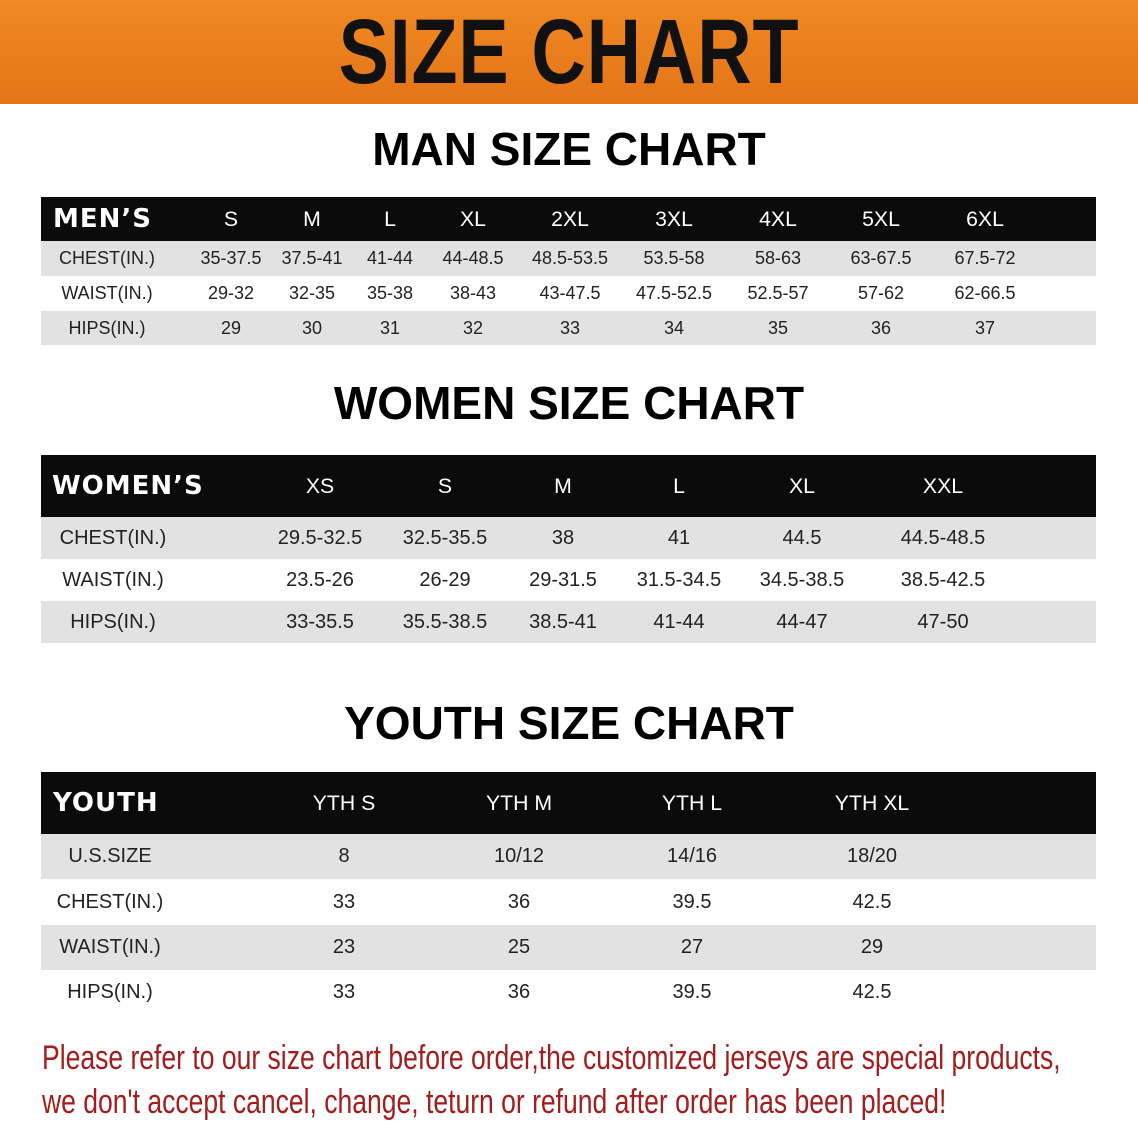 This screenshot has width=1138, height=1132. What do you see at coordinates (802, 537) in the screenshot?
I see `measurement-value: 44.5` at bounding box center [802, 537].